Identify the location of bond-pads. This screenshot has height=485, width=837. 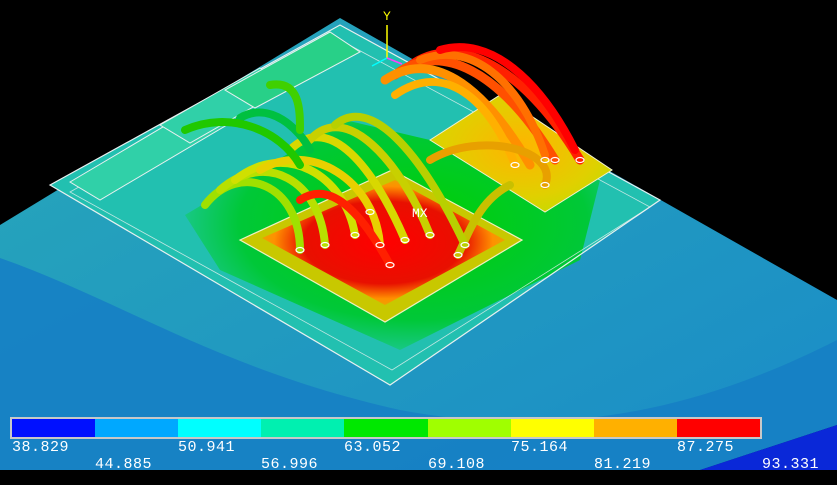
(440, 212).